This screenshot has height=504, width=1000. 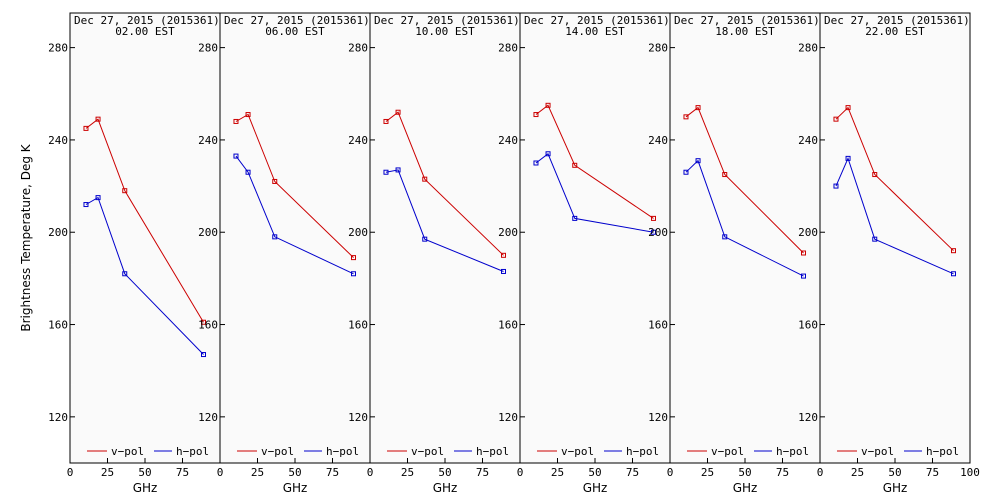 What do you see at coordinates (295, 31) in the screenshot?
I see `panel-title-time: 06.00 EST` at bounding box center [295, 31].